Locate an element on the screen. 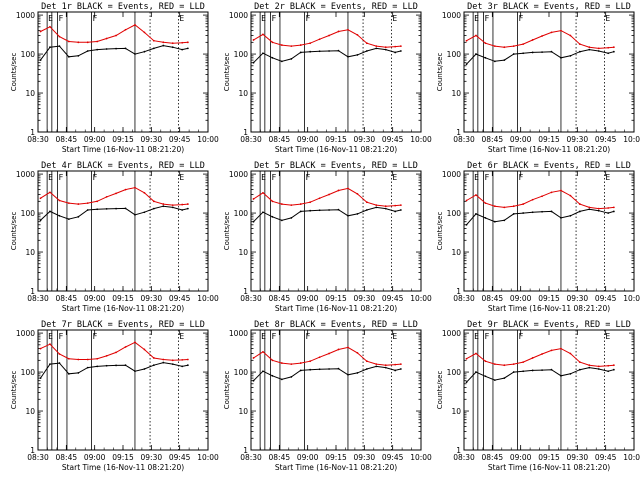 The width and height of the screenshot is (640, 485). x-axis-label: Start Time (16-Nov-11 08:21:20) is located at coordinates (336, 467).